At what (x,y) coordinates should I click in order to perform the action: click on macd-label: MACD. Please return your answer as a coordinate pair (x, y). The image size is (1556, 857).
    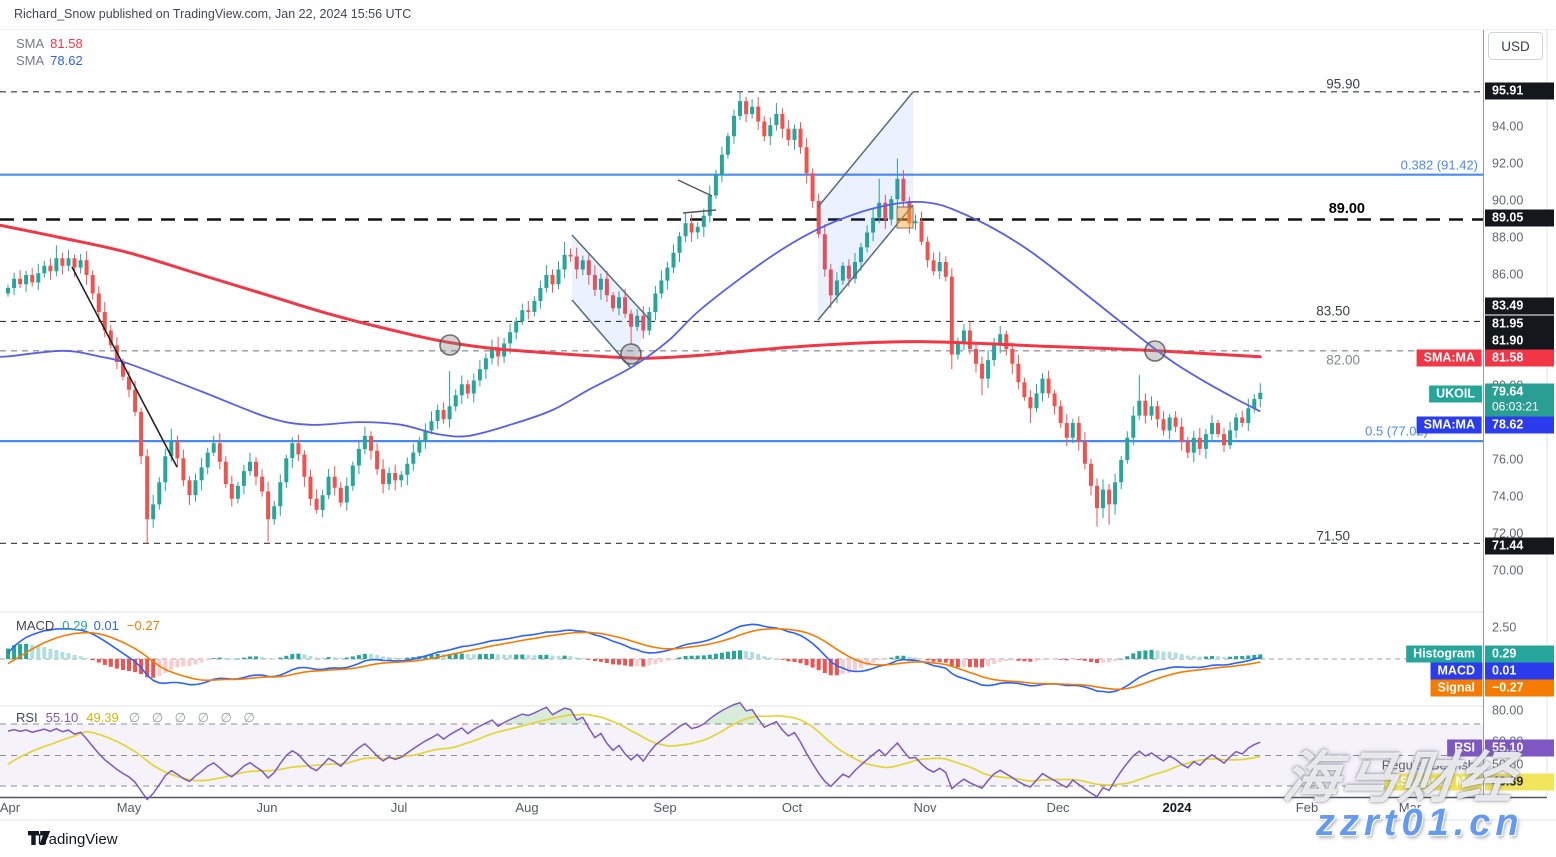
    Looking at the image, I should click on (35, 625).